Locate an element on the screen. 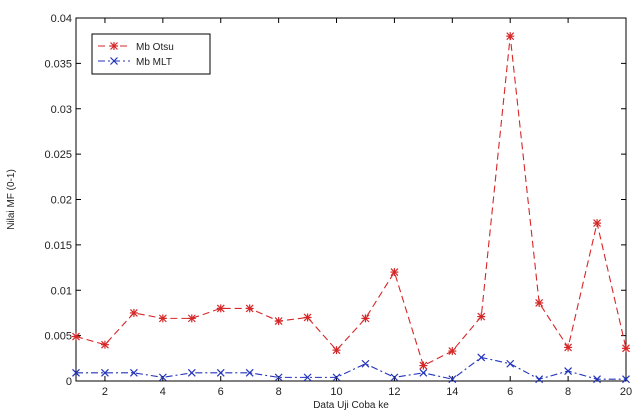 This screenshot has width=638, height=416. x-tick-label: 10 is located at coordinates (336, 392).